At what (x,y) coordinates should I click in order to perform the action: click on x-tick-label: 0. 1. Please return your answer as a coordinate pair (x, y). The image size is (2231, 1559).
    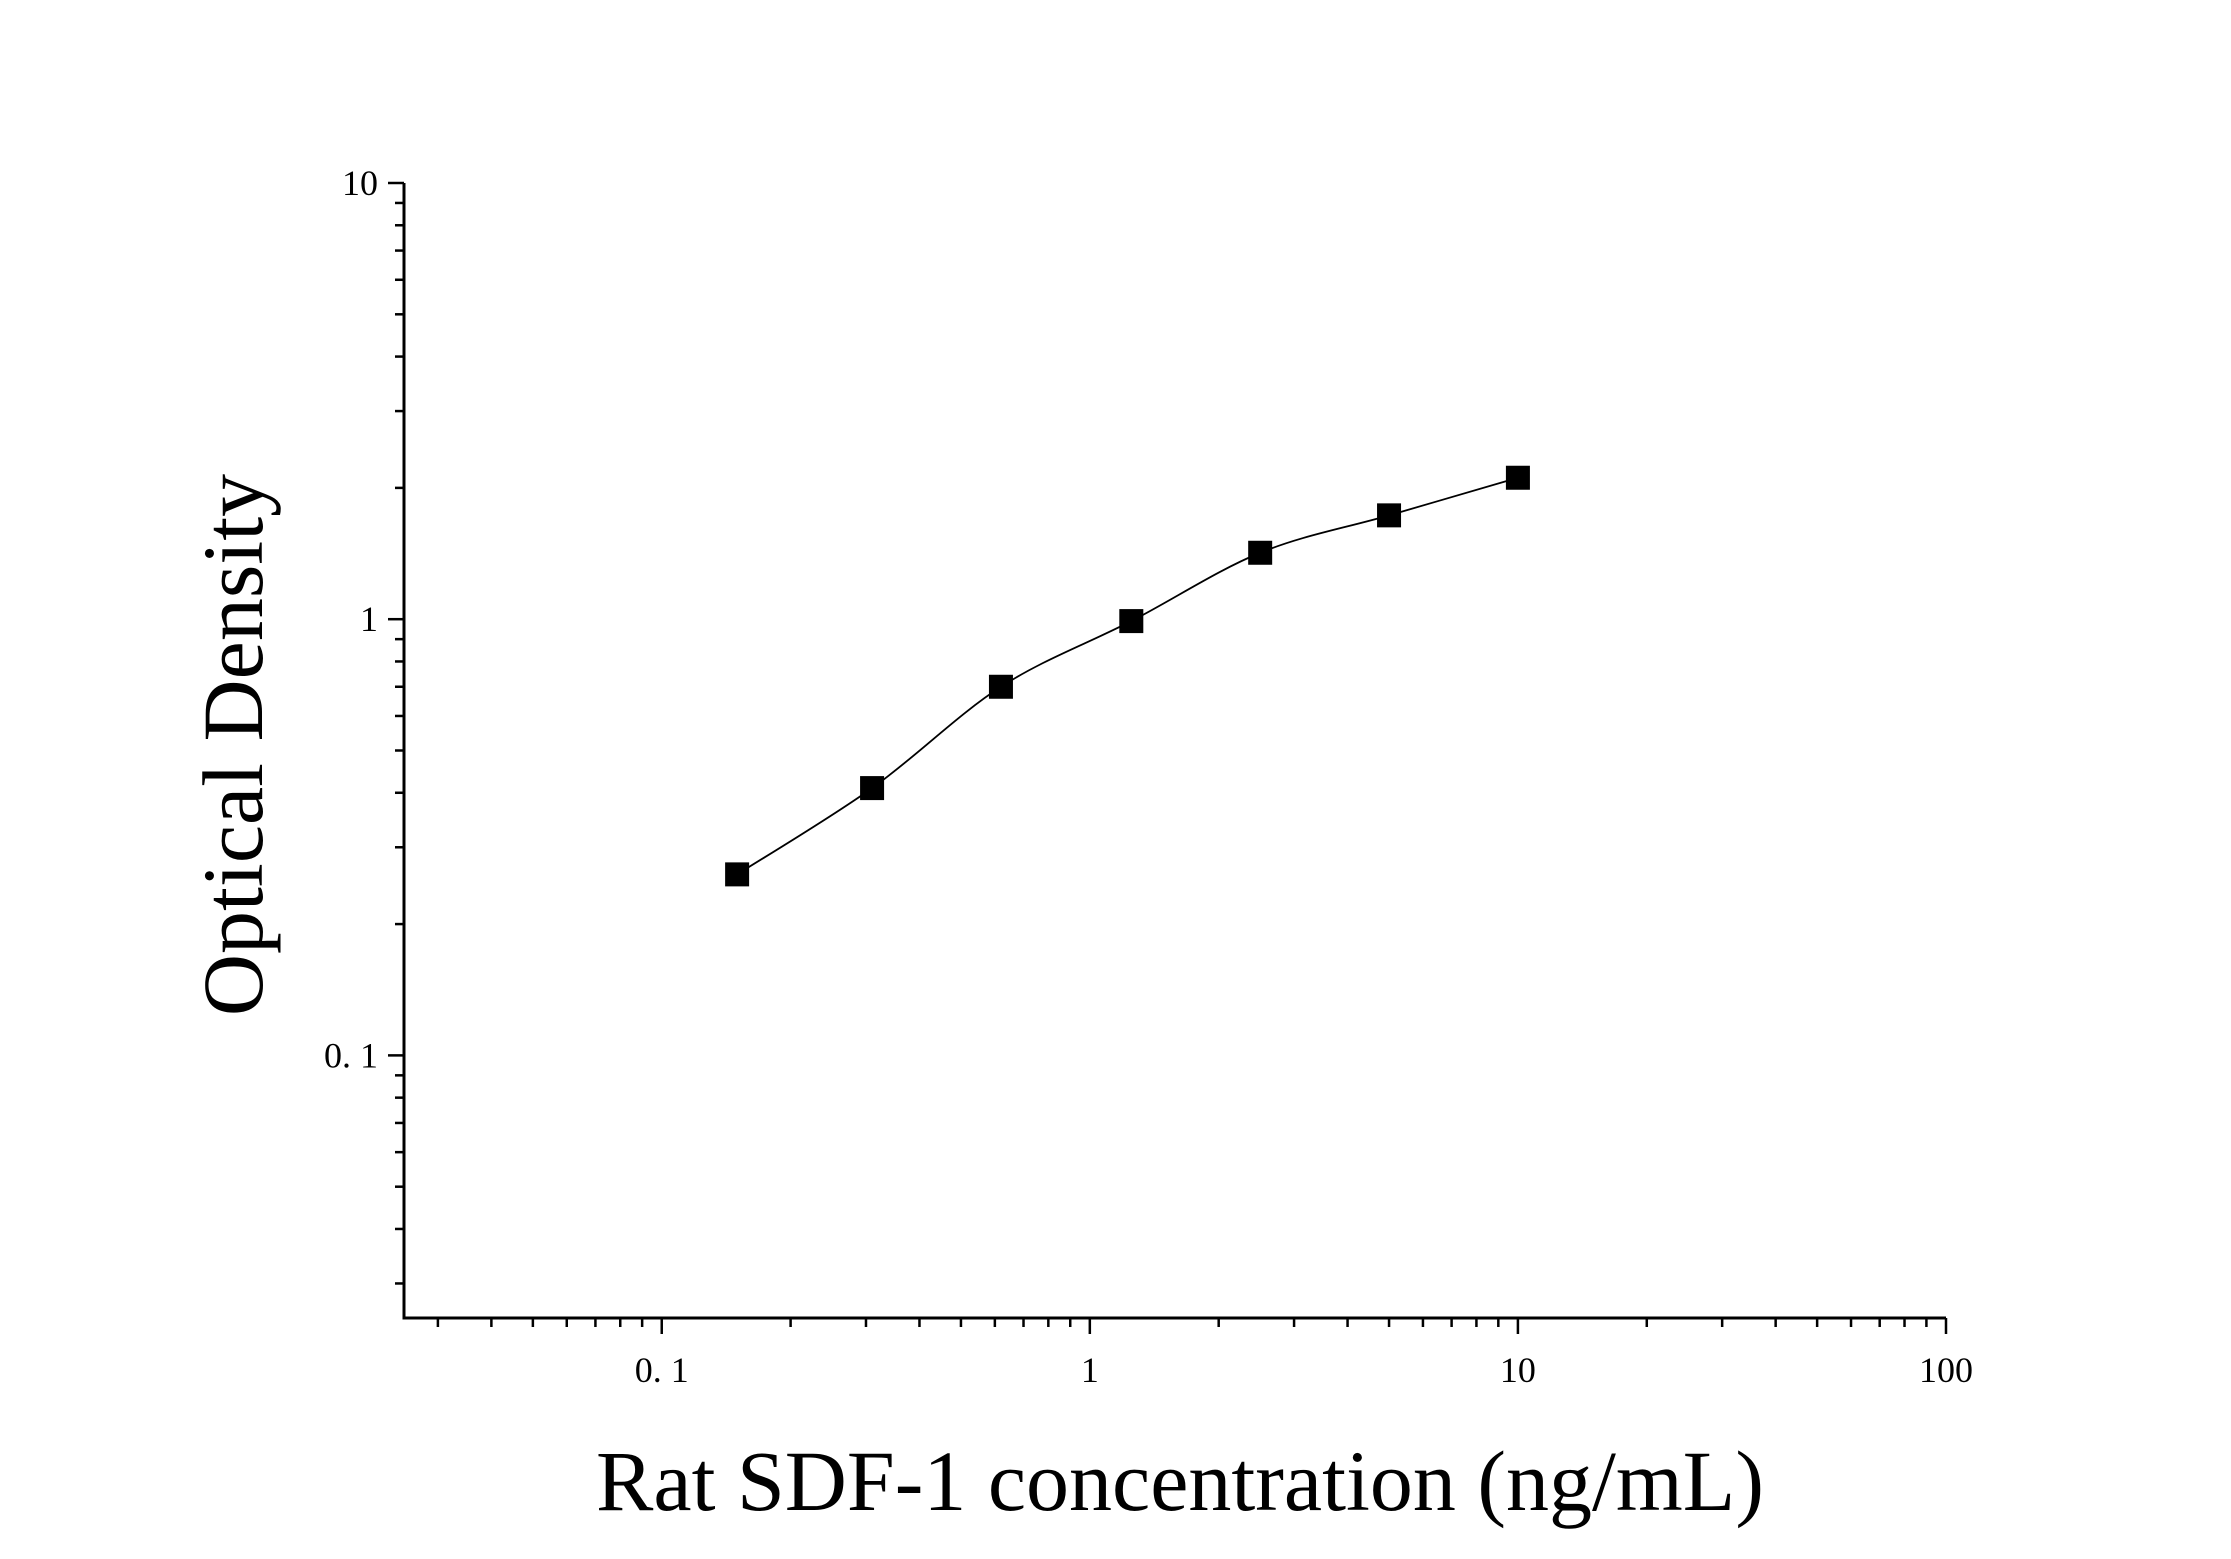
    Looking at the image, I should click on (662, 1370).